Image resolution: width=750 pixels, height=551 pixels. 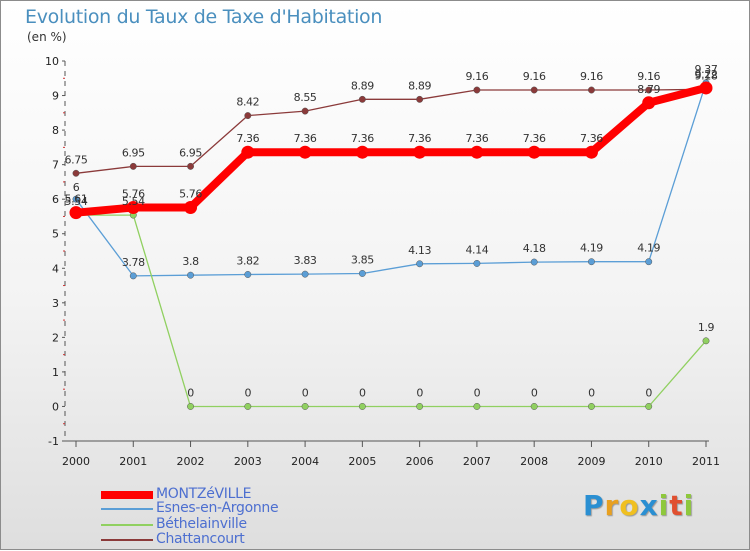 I want to click on data-label: 6.75, so click(x=76, y=159).